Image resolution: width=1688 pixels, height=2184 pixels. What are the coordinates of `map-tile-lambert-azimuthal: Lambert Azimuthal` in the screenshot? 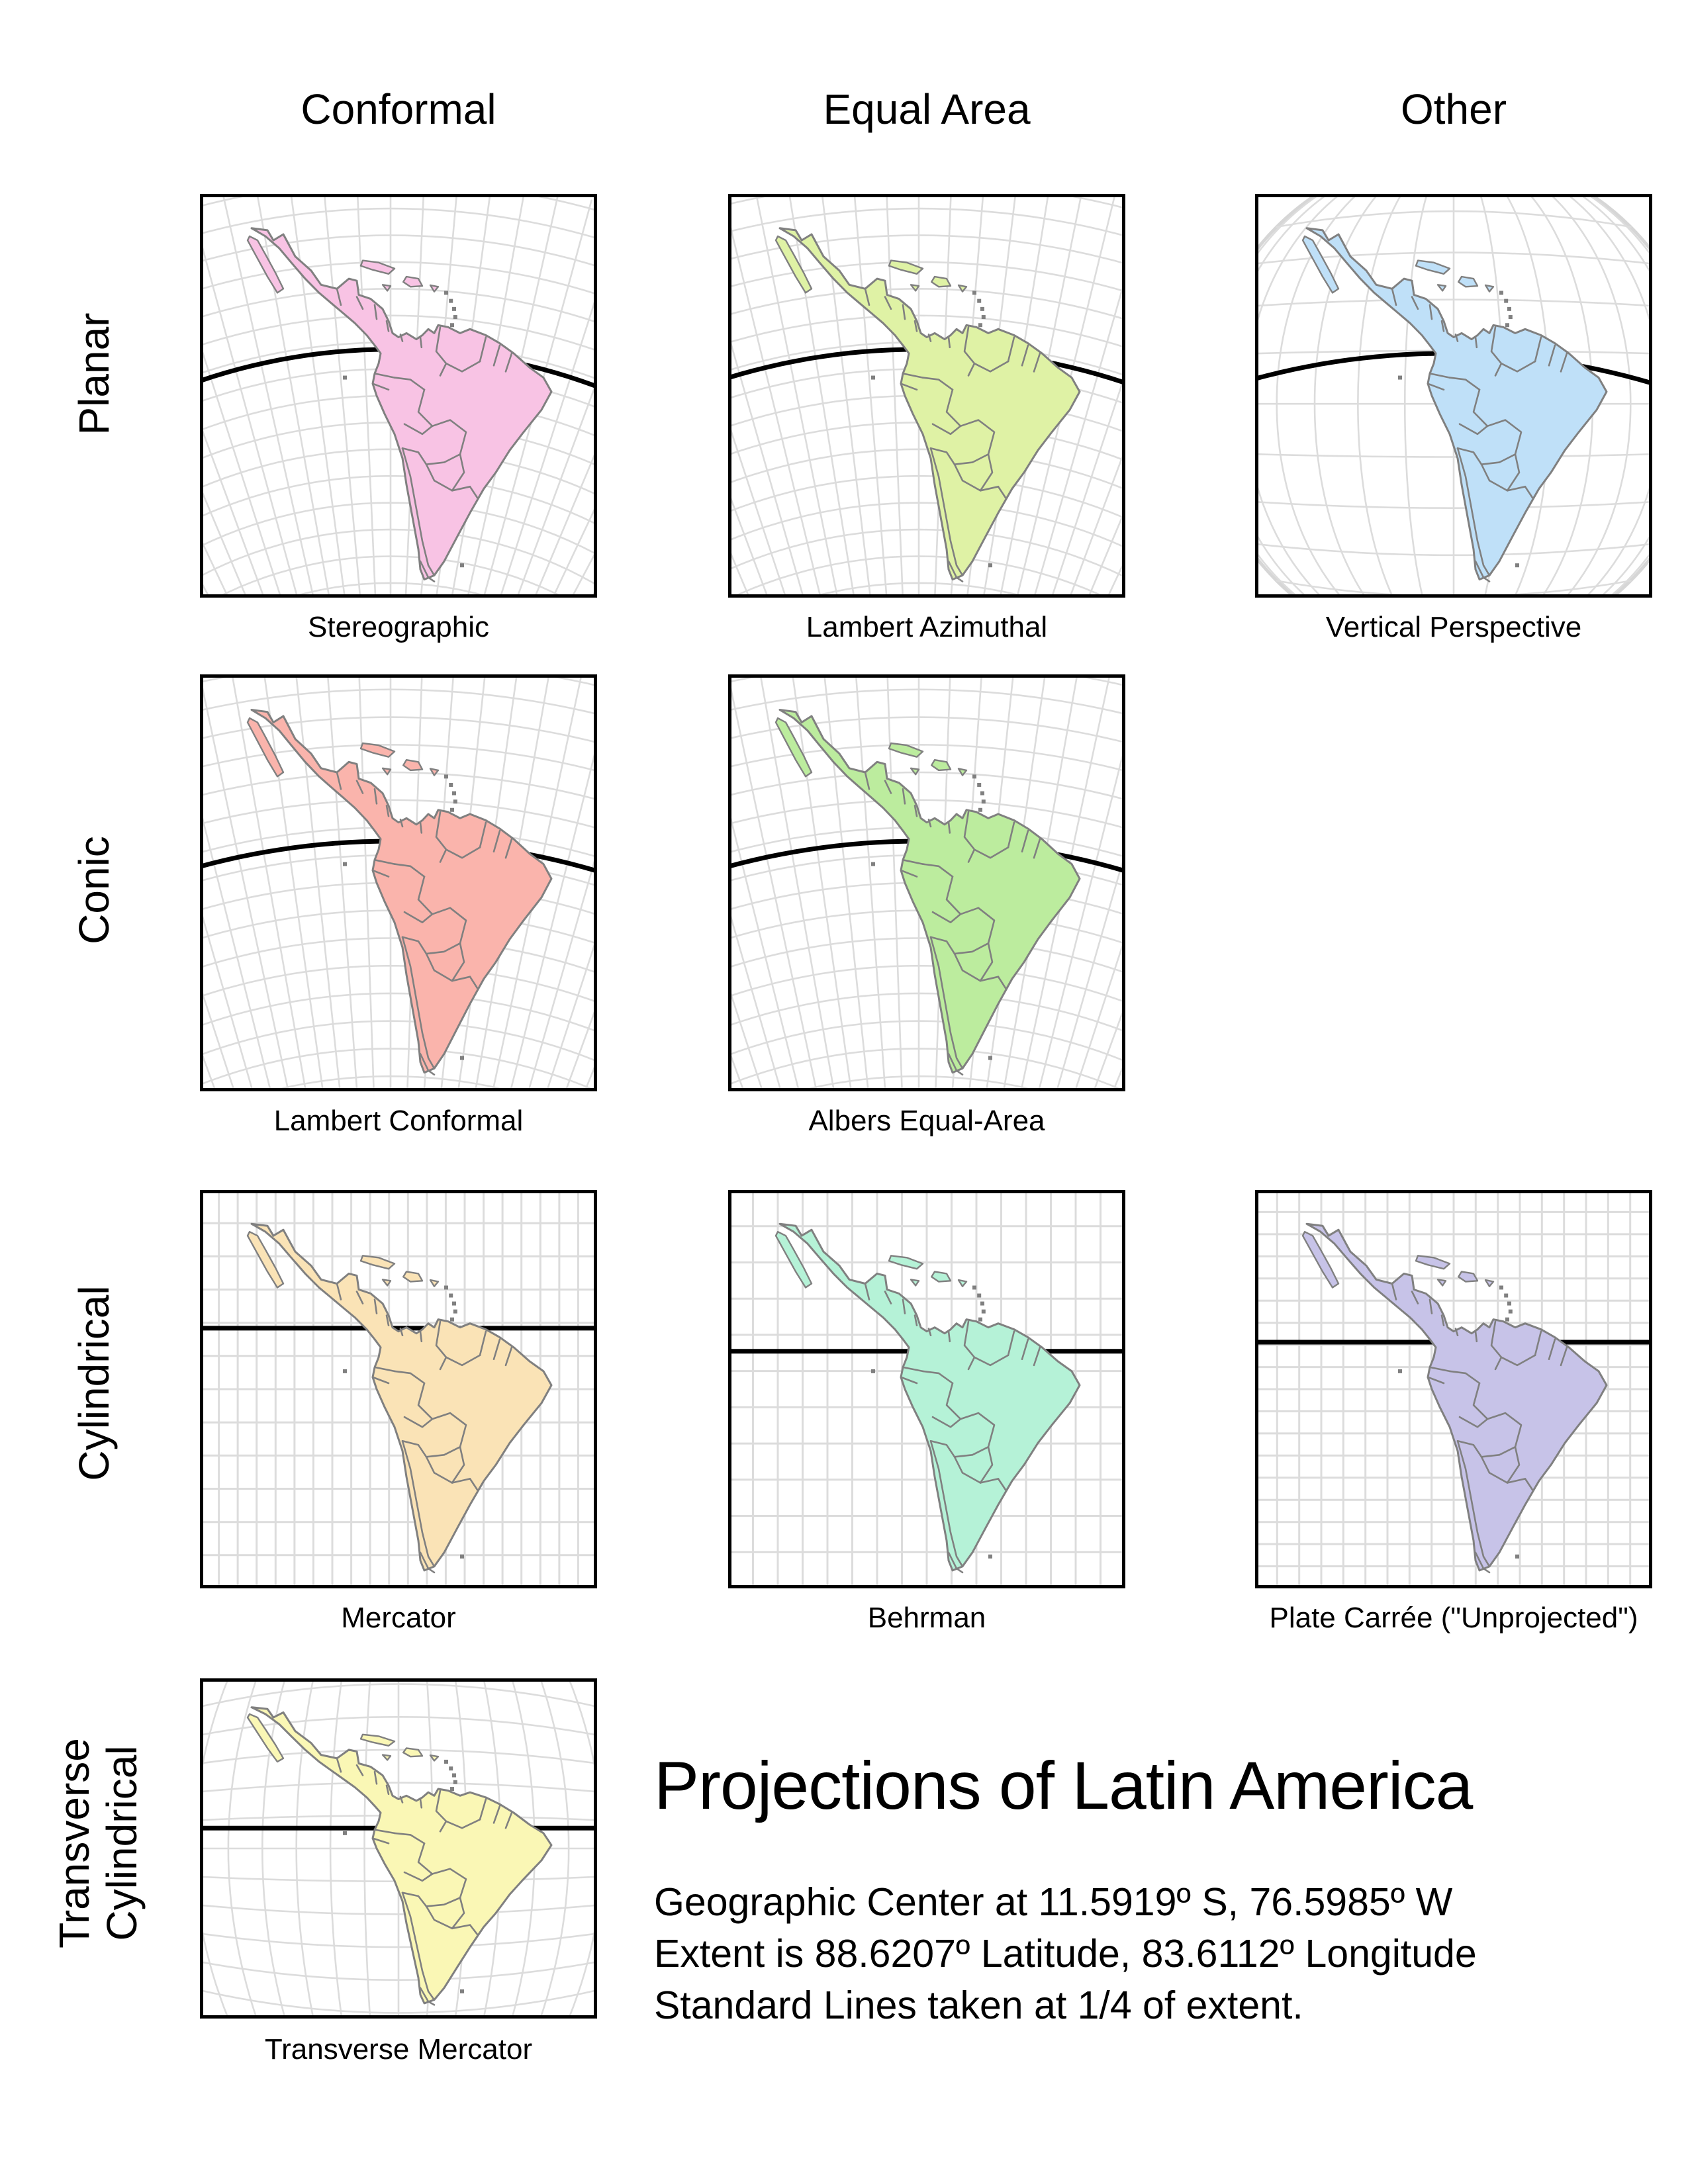 It's located at (926, 419).